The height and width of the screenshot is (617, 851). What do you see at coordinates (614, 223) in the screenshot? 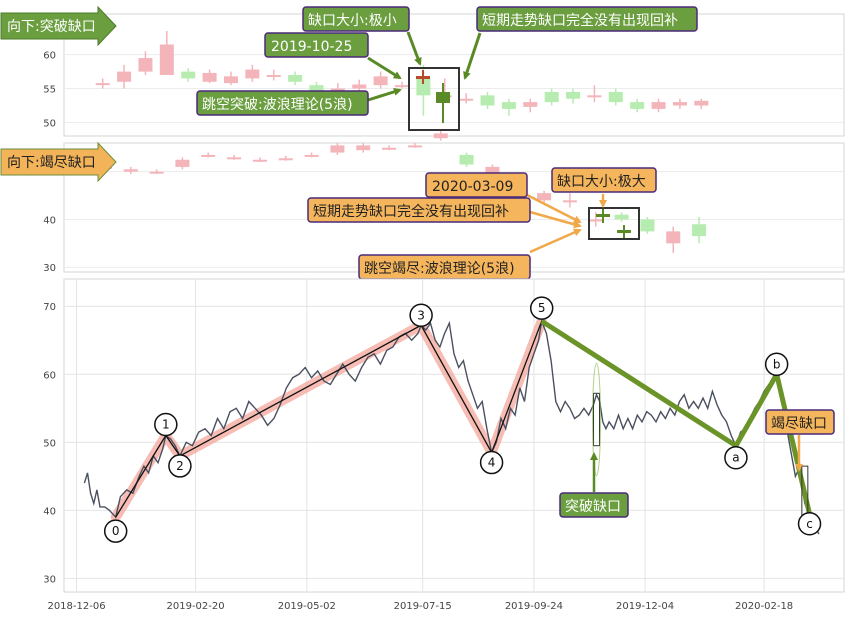
I see `exhaustion-gap-box` at bounding box center [614, 223].